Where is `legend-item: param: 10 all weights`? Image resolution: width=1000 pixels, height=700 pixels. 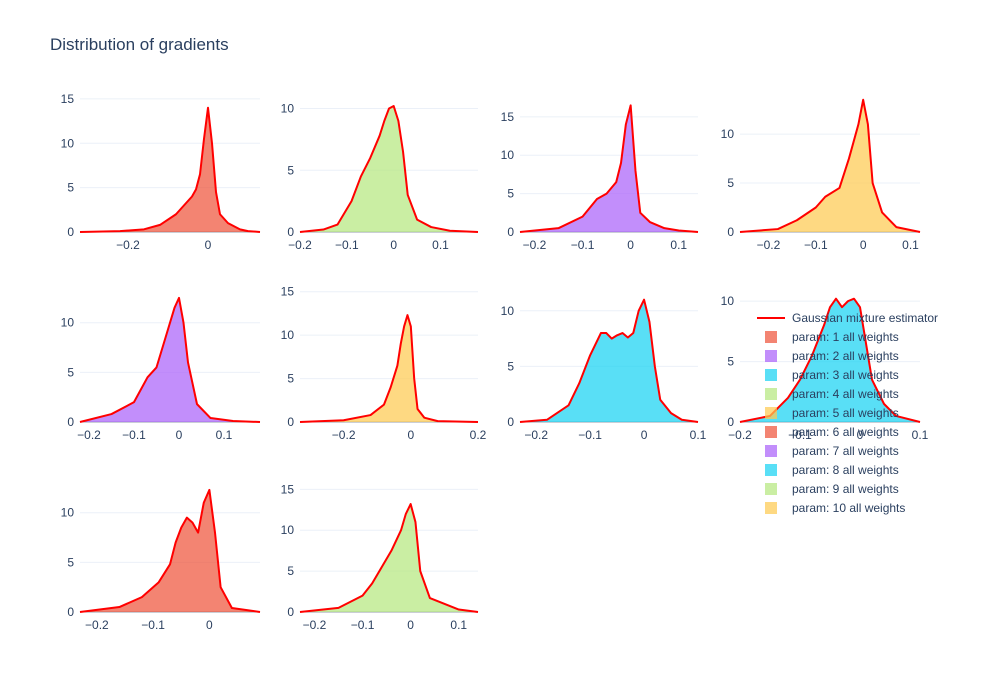
legend-item: param: 10 all weights is located at coordinates (835, 508).